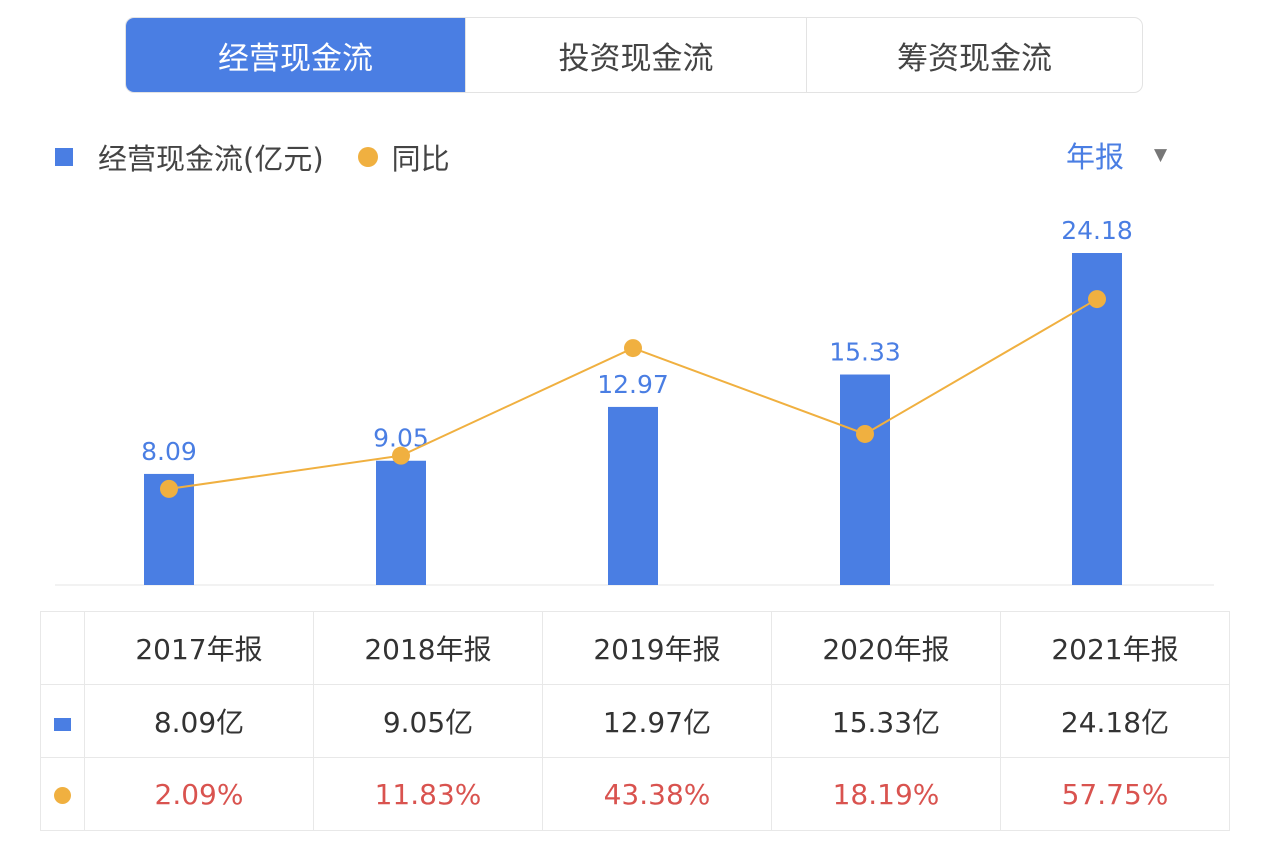 The image size is (1269, 845). Describe the element at coordinates (633, 384) in the screenshot. I see `bar-value-label: 12.97` at that location.